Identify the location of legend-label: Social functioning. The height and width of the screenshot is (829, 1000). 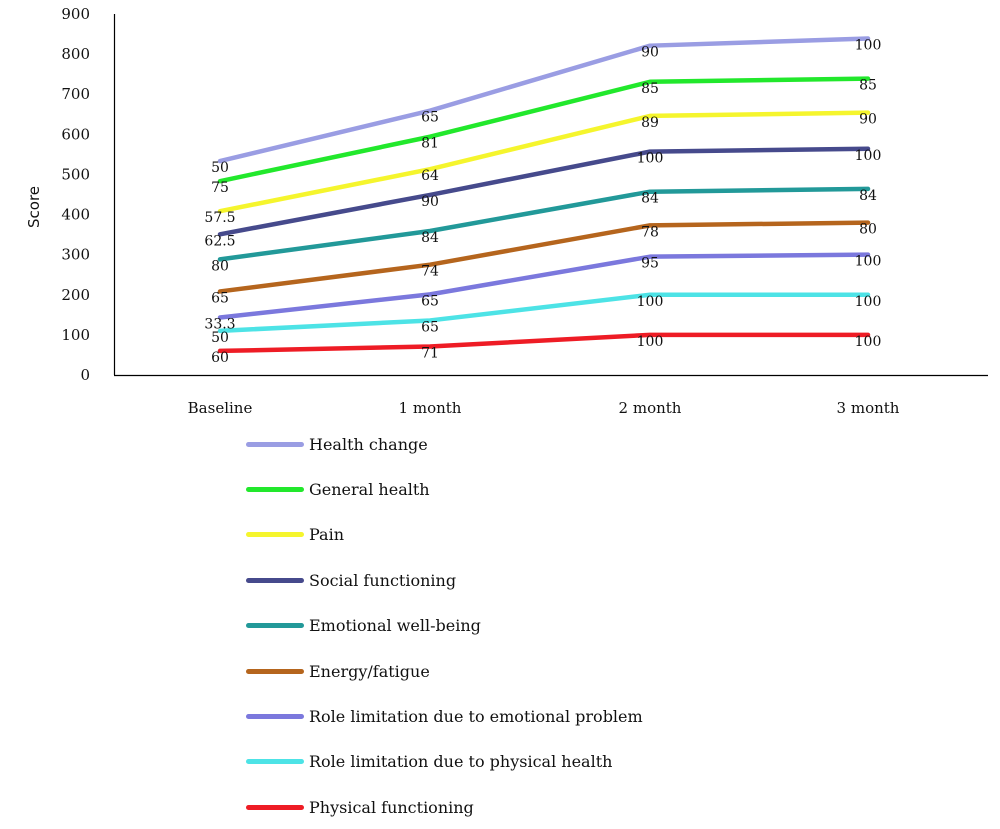
(383, 580).